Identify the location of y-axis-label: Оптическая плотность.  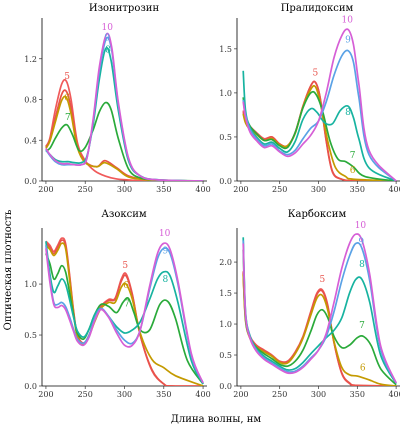
(8, 269).